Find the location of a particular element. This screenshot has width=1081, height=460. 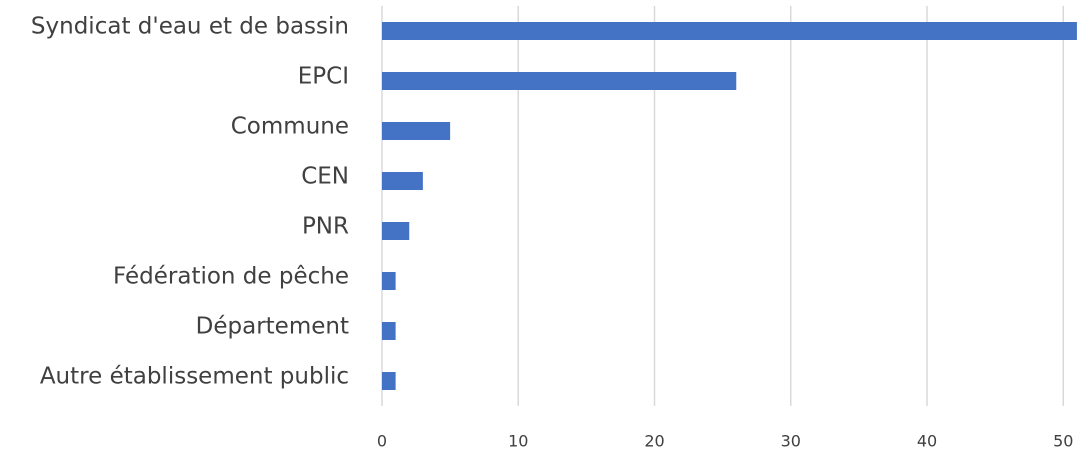

x-tick-label: 40 is located at coordinates (927, 441).